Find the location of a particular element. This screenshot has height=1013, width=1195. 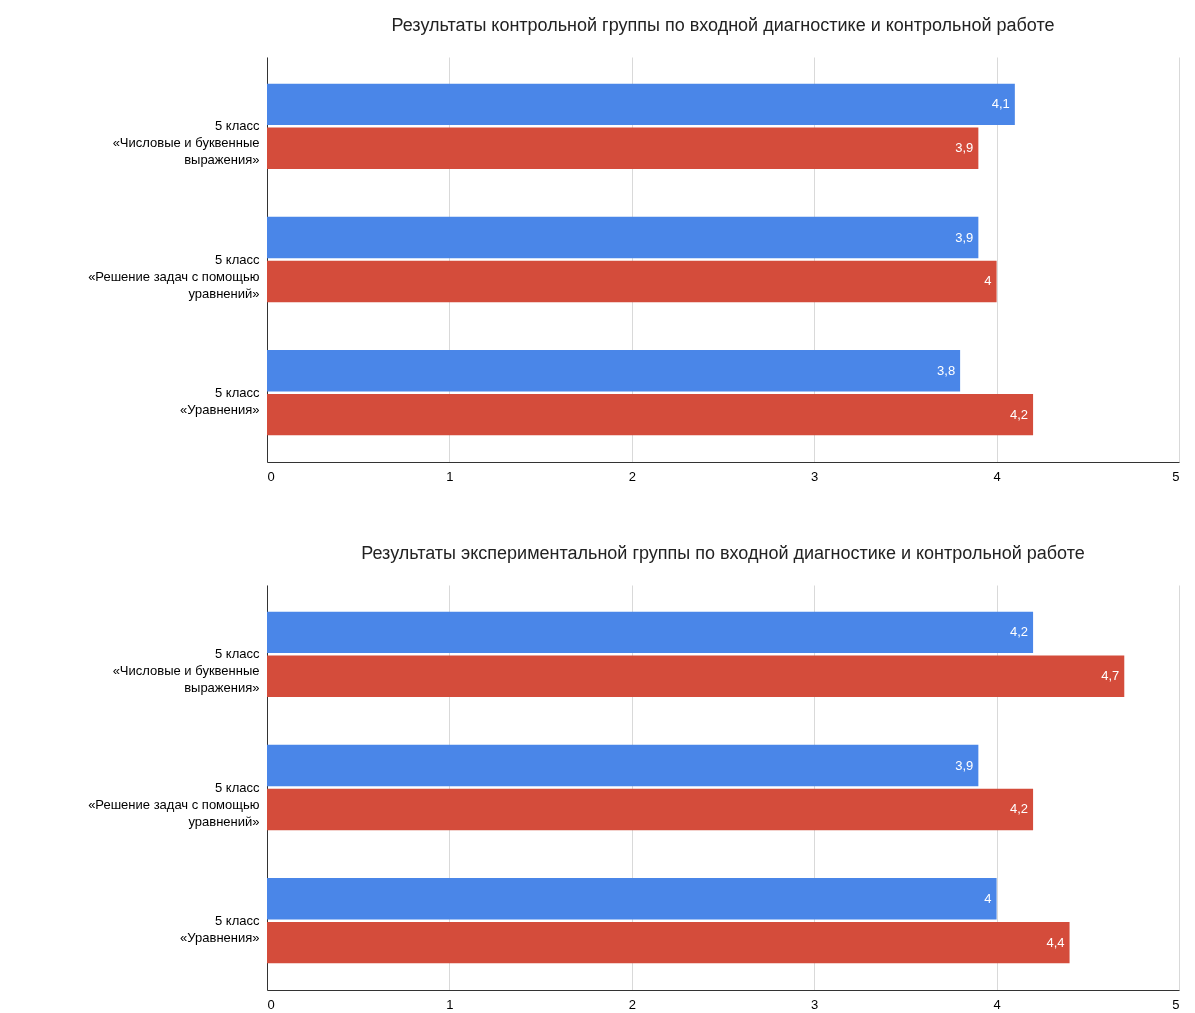

chart-title: Результаты контрольной группы по входной диагностике и контрольной работе is located at coordinates (723, 25).